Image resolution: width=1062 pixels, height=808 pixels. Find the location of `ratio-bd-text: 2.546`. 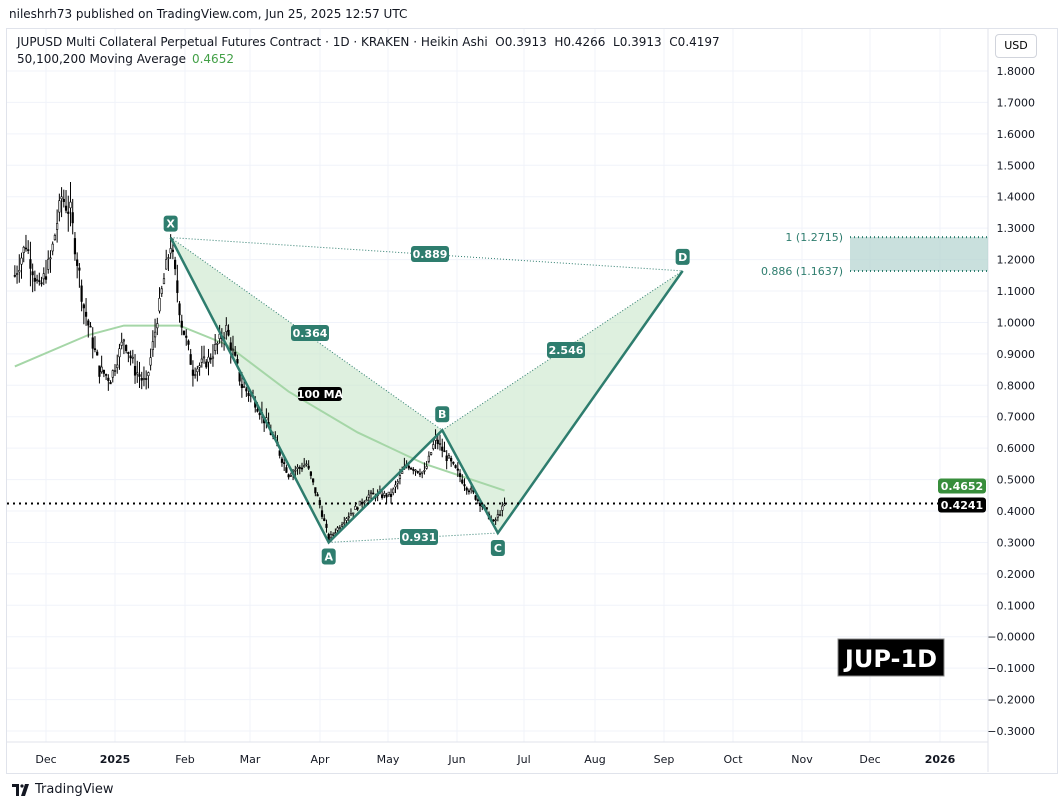

ratio-bd-text: 2.546 is located at coordinates (566, 350).